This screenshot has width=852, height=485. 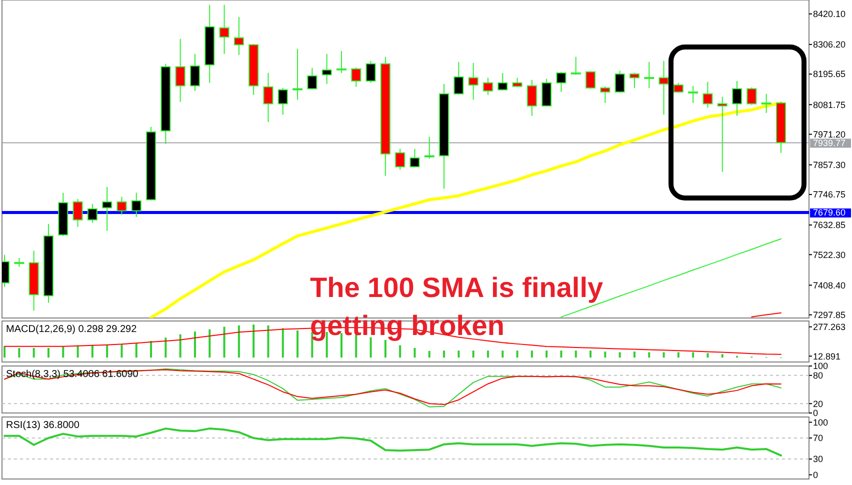 I want to click on y-tick-label: 8195.65, so click(x=829, y=74).